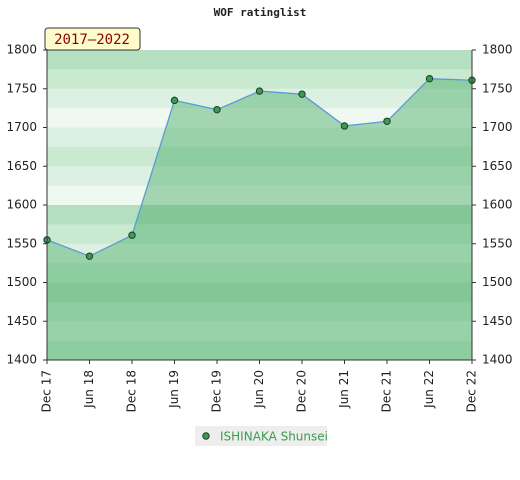  Describe the element at coordinates (497, 243) in the screenshot. I see `y2-tick-label: 1550` at that location.